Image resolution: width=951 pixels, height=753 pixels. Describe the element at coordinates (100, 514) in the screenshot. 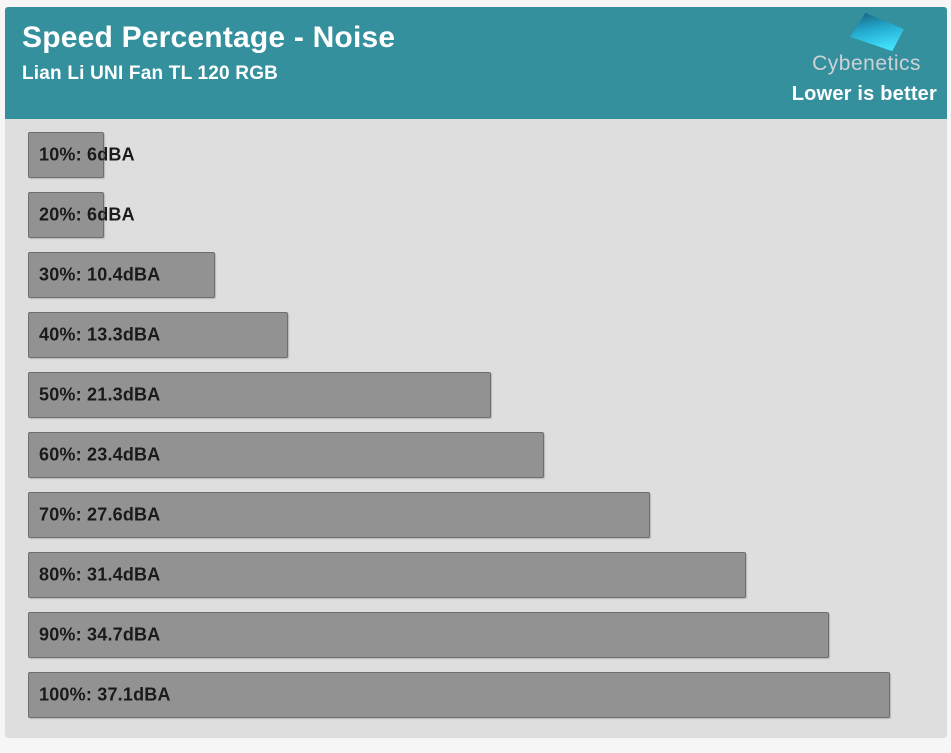

I see `bar-label: 70%: 27.6dBA` at that location.